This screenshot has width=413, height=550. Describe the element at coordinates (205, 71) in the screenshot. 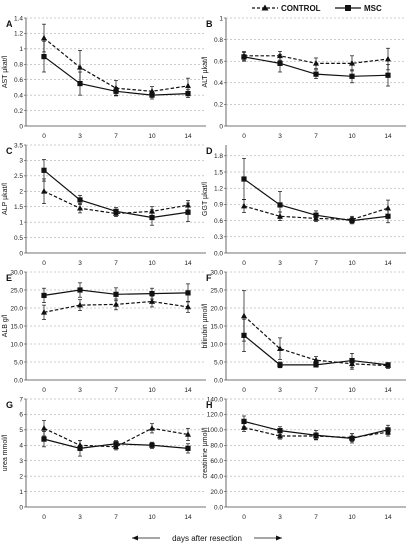

I see `y-axis-label: ALT µkat/l` at that location.